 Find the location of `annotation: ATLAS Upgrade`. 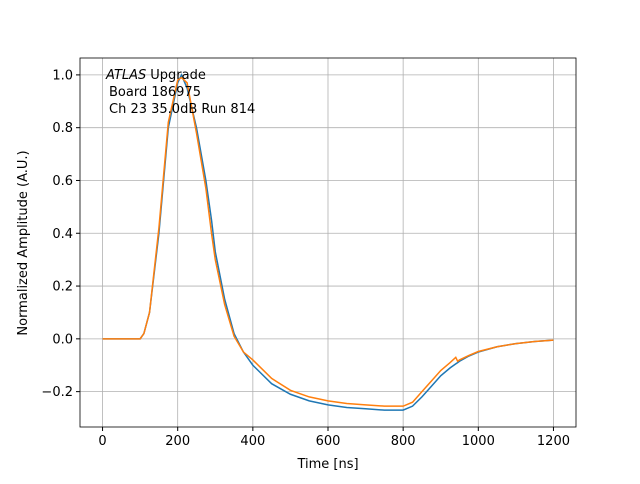

annotation: ATLAS Upgrade is located at coordinates (155, 75).